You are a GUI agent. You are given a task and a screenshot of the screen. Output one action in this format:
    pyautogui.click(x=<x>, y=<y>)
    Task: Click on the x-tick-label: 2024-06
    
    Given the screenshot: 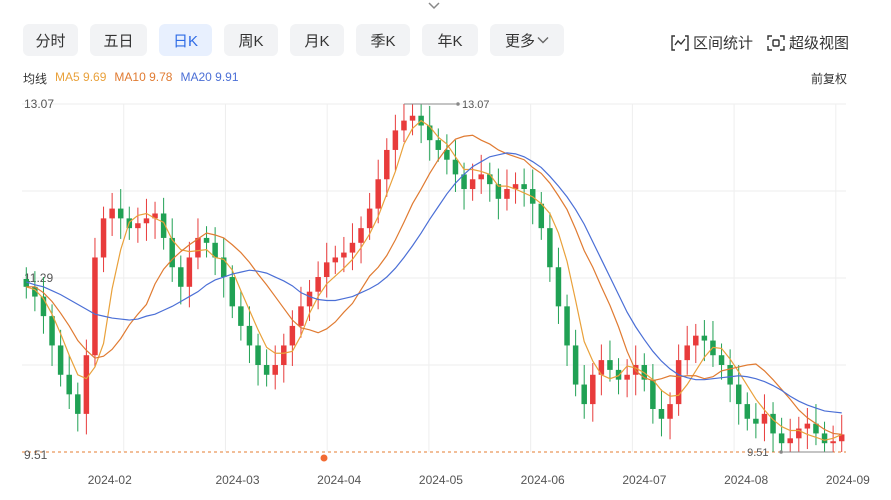 What is the action you would take?
    pyautogui.click(x=543, y=480)
    